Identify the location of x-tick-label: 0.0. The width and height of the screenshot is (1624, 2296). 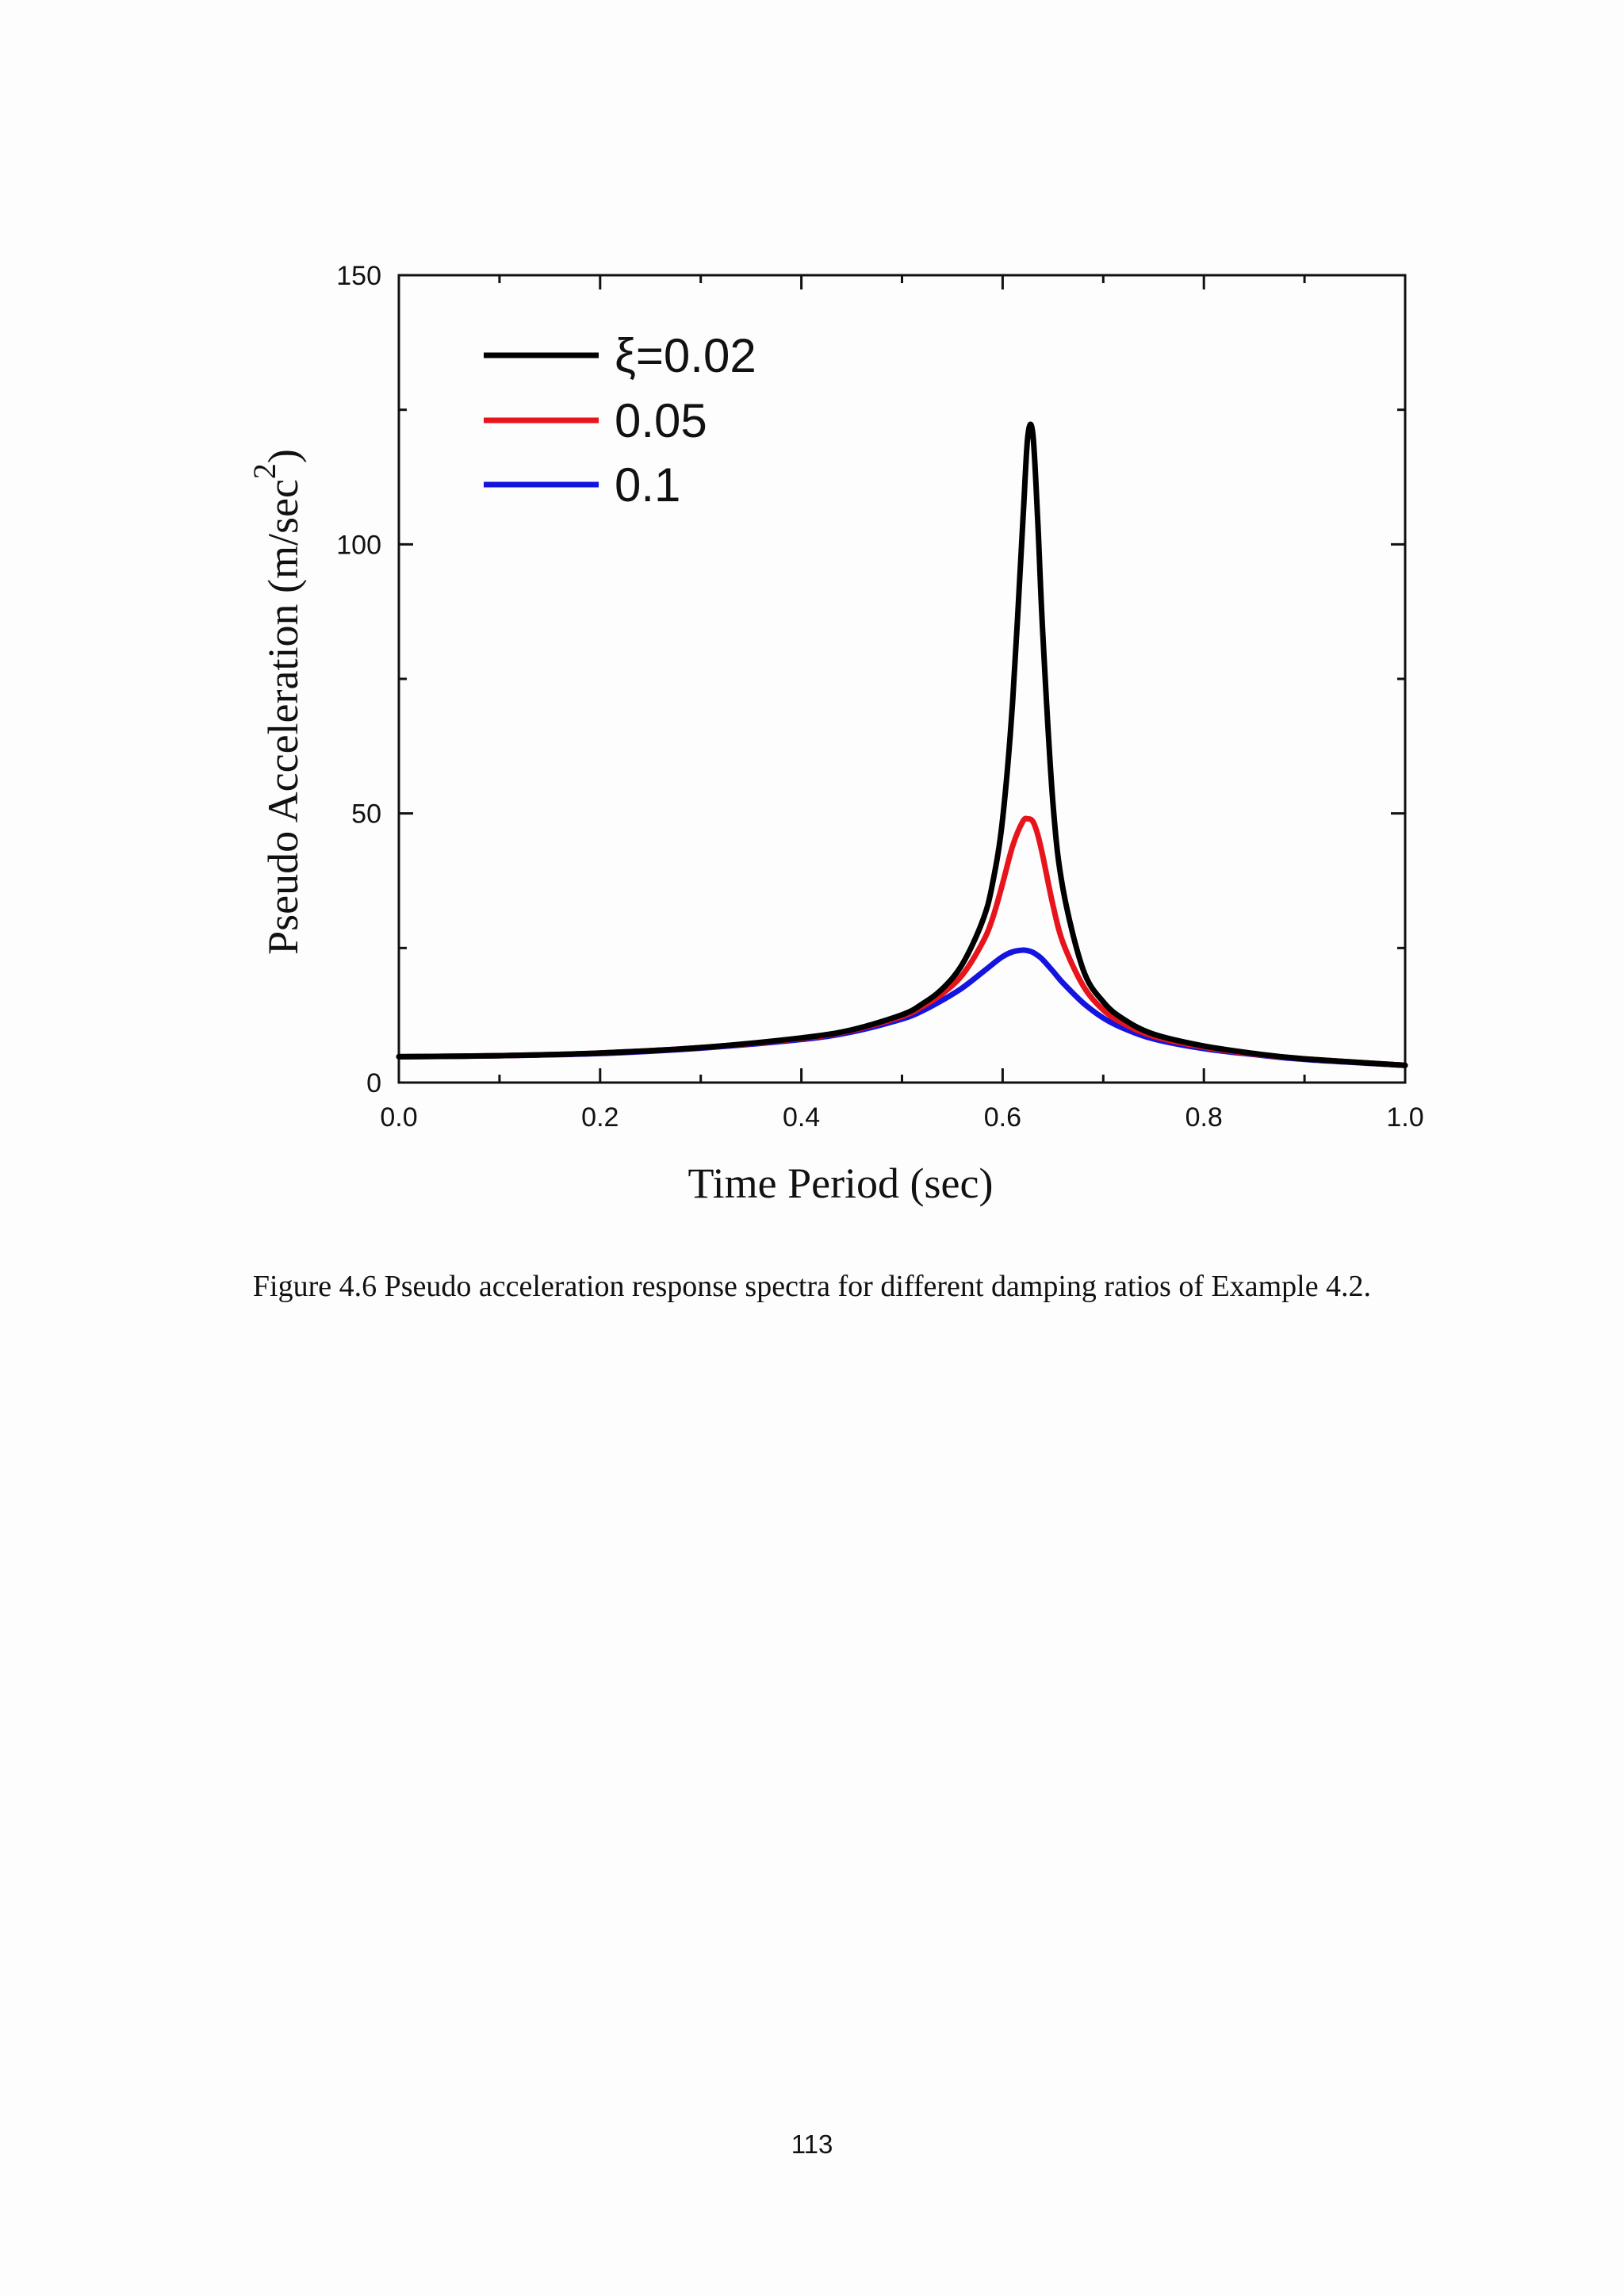
(398, 1117).